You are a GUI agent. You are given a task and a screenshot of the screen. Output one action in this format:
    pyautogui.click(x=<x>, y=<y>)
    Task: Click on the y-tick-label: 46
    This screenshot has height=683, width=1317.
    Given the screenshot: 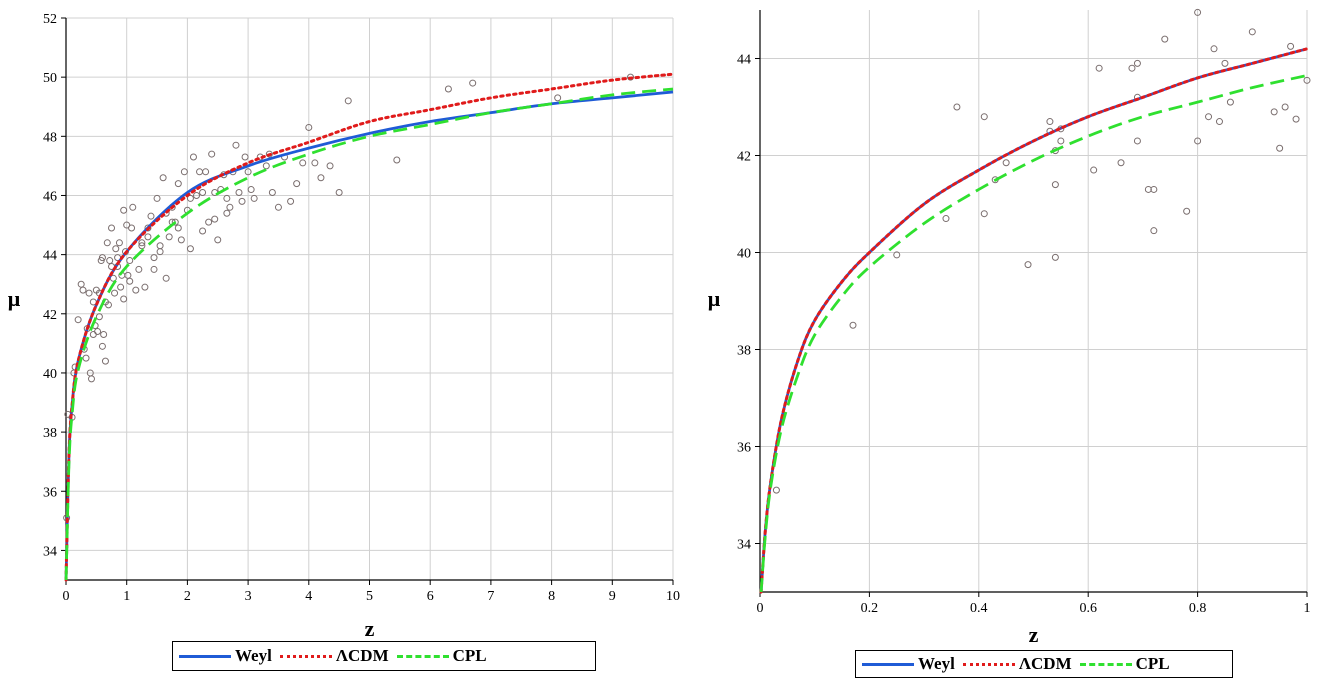 What is the action you would take?
    pyautogui.click(x=50, y=196)
    